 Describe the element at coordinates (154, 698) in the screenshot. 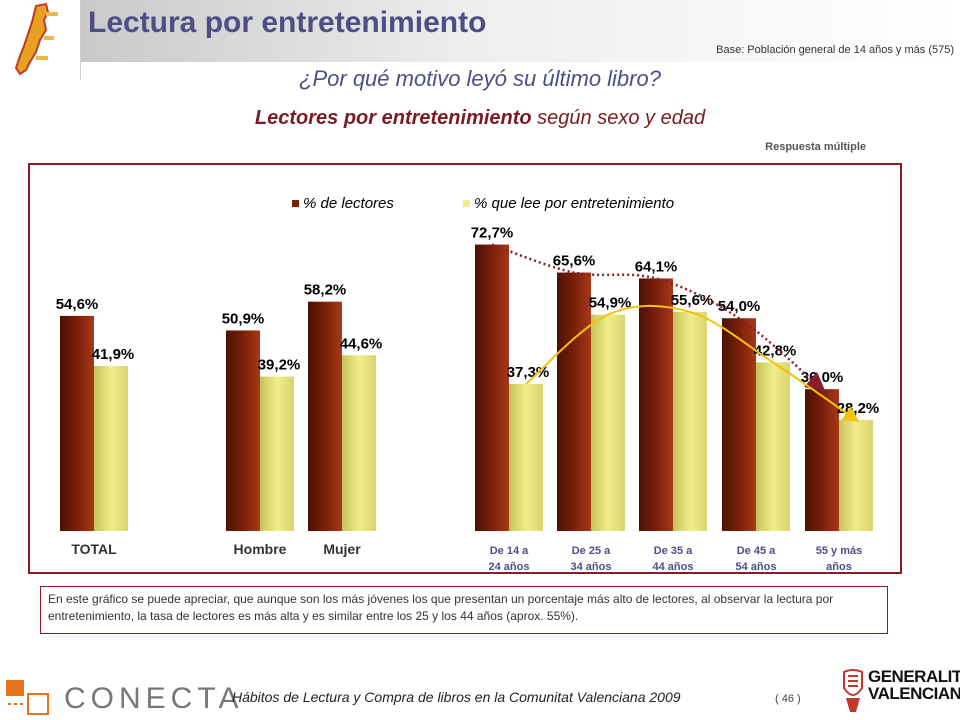

I see `conecta-logo: CONECTA` at that location.